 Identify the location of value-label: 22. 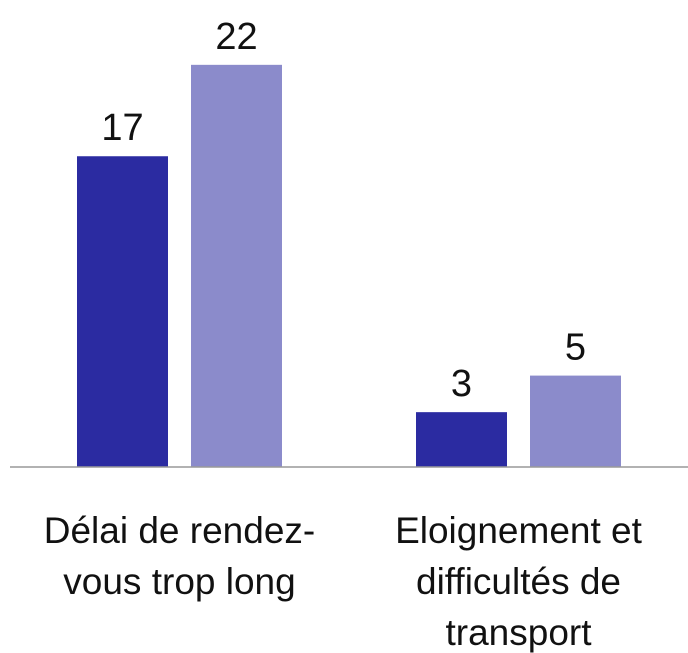
(236, 37).